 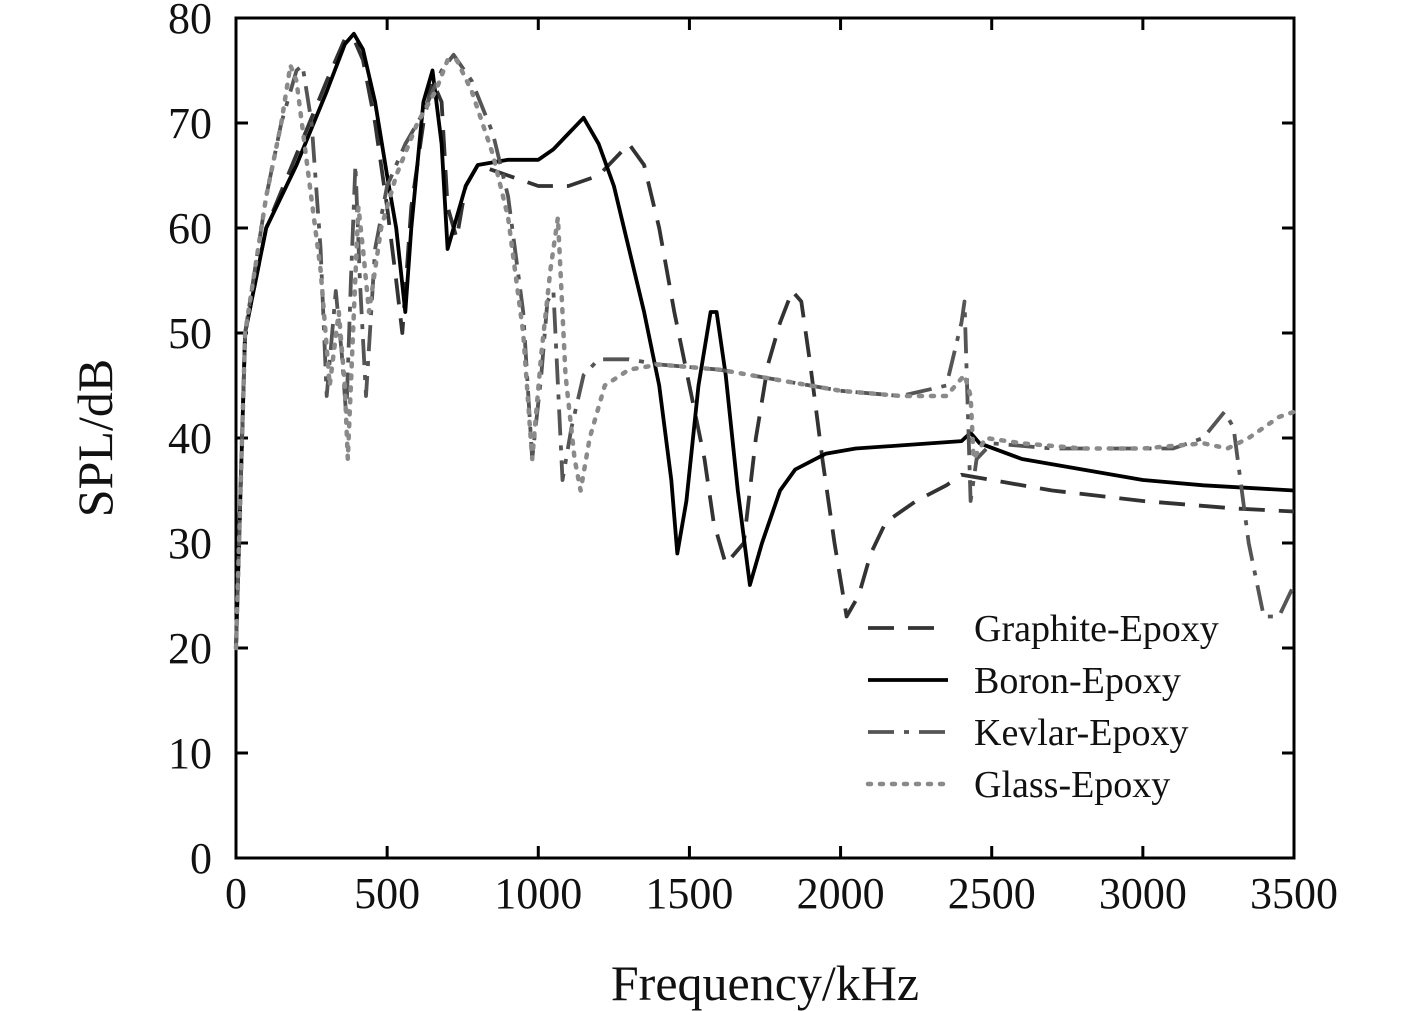 I want to click on y-tick-label: 60, so click(x=190, y=228).